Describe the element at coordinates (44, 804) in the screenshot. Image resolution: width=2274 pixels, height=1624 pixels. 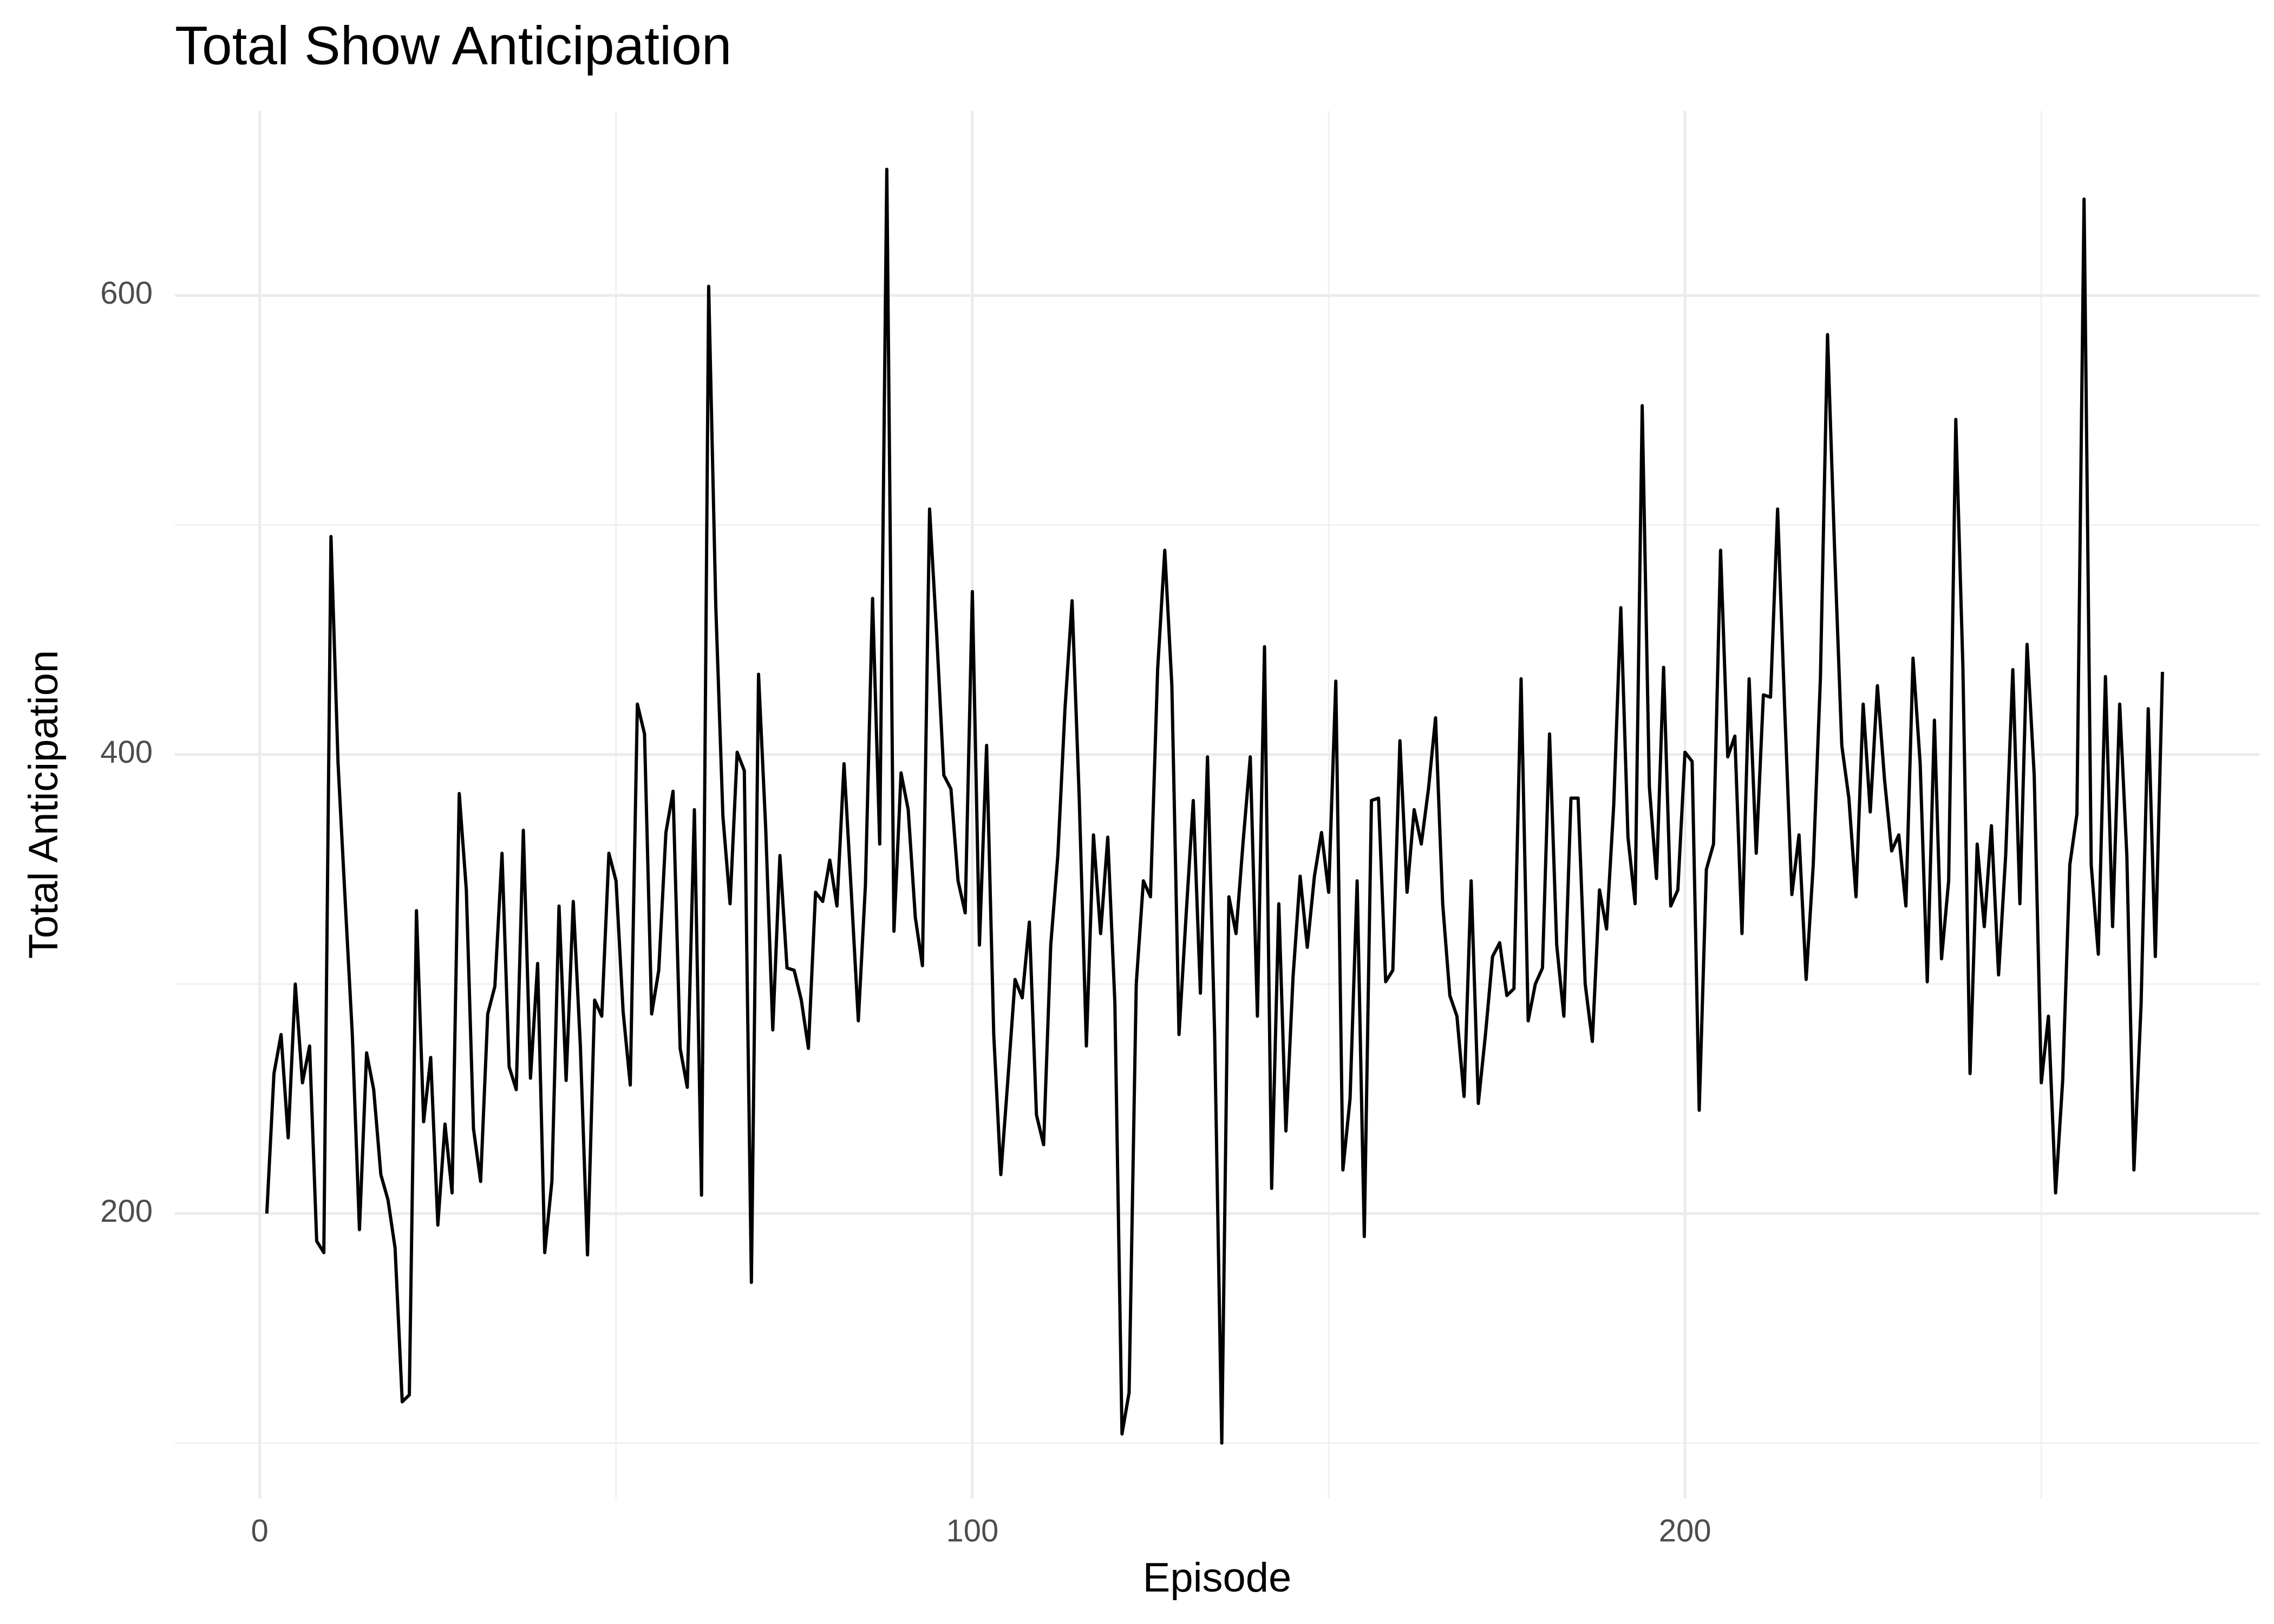
I see `y-axis-title: Total Anticipation` at that location.